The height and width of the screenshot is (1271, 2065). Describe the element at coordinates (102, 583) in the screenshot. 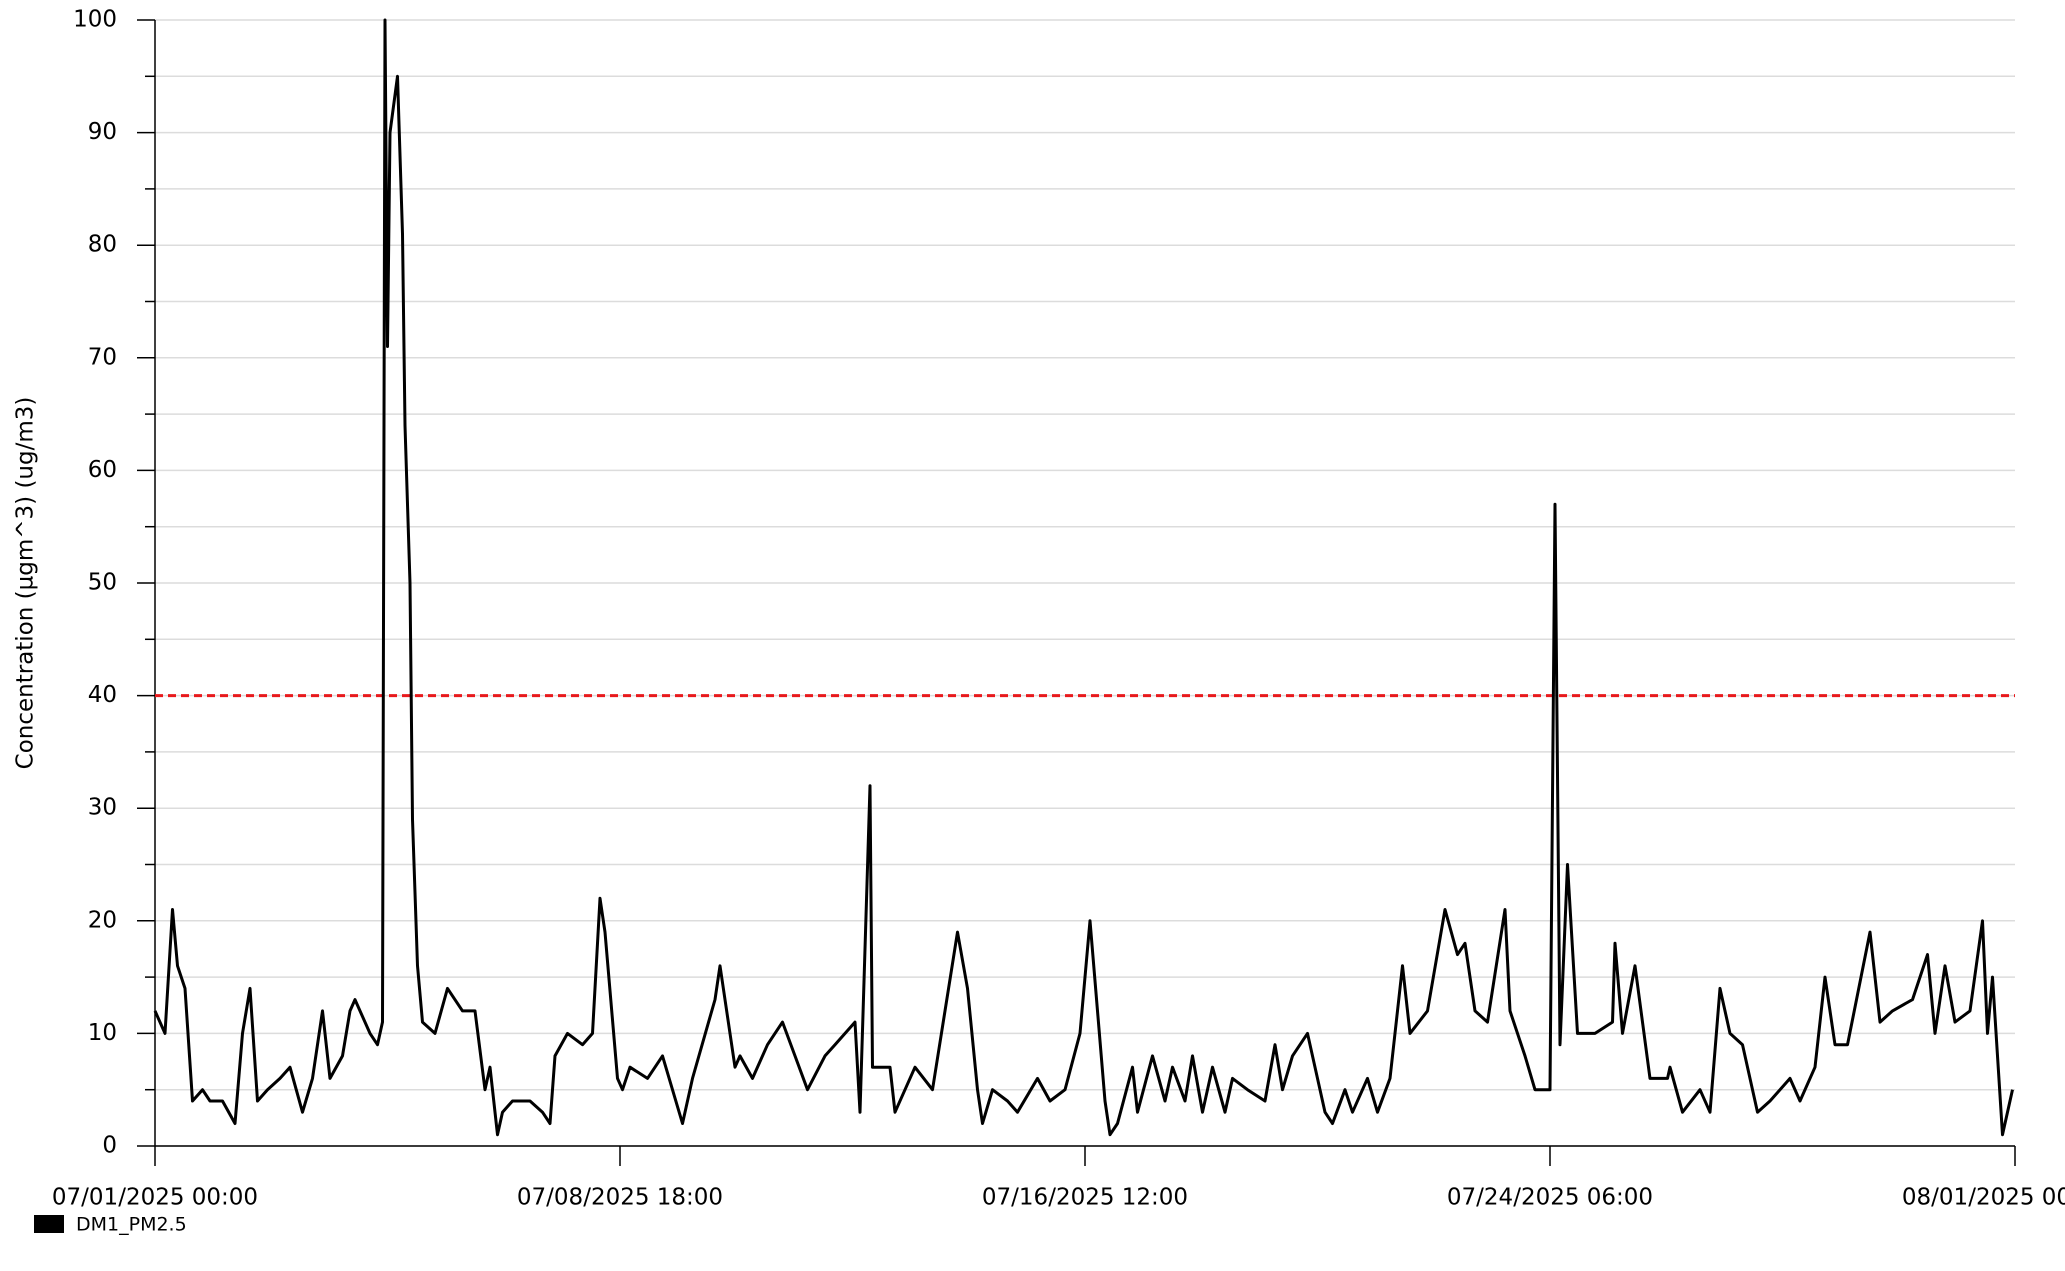

I see `y-tick-label: 50` at that location.